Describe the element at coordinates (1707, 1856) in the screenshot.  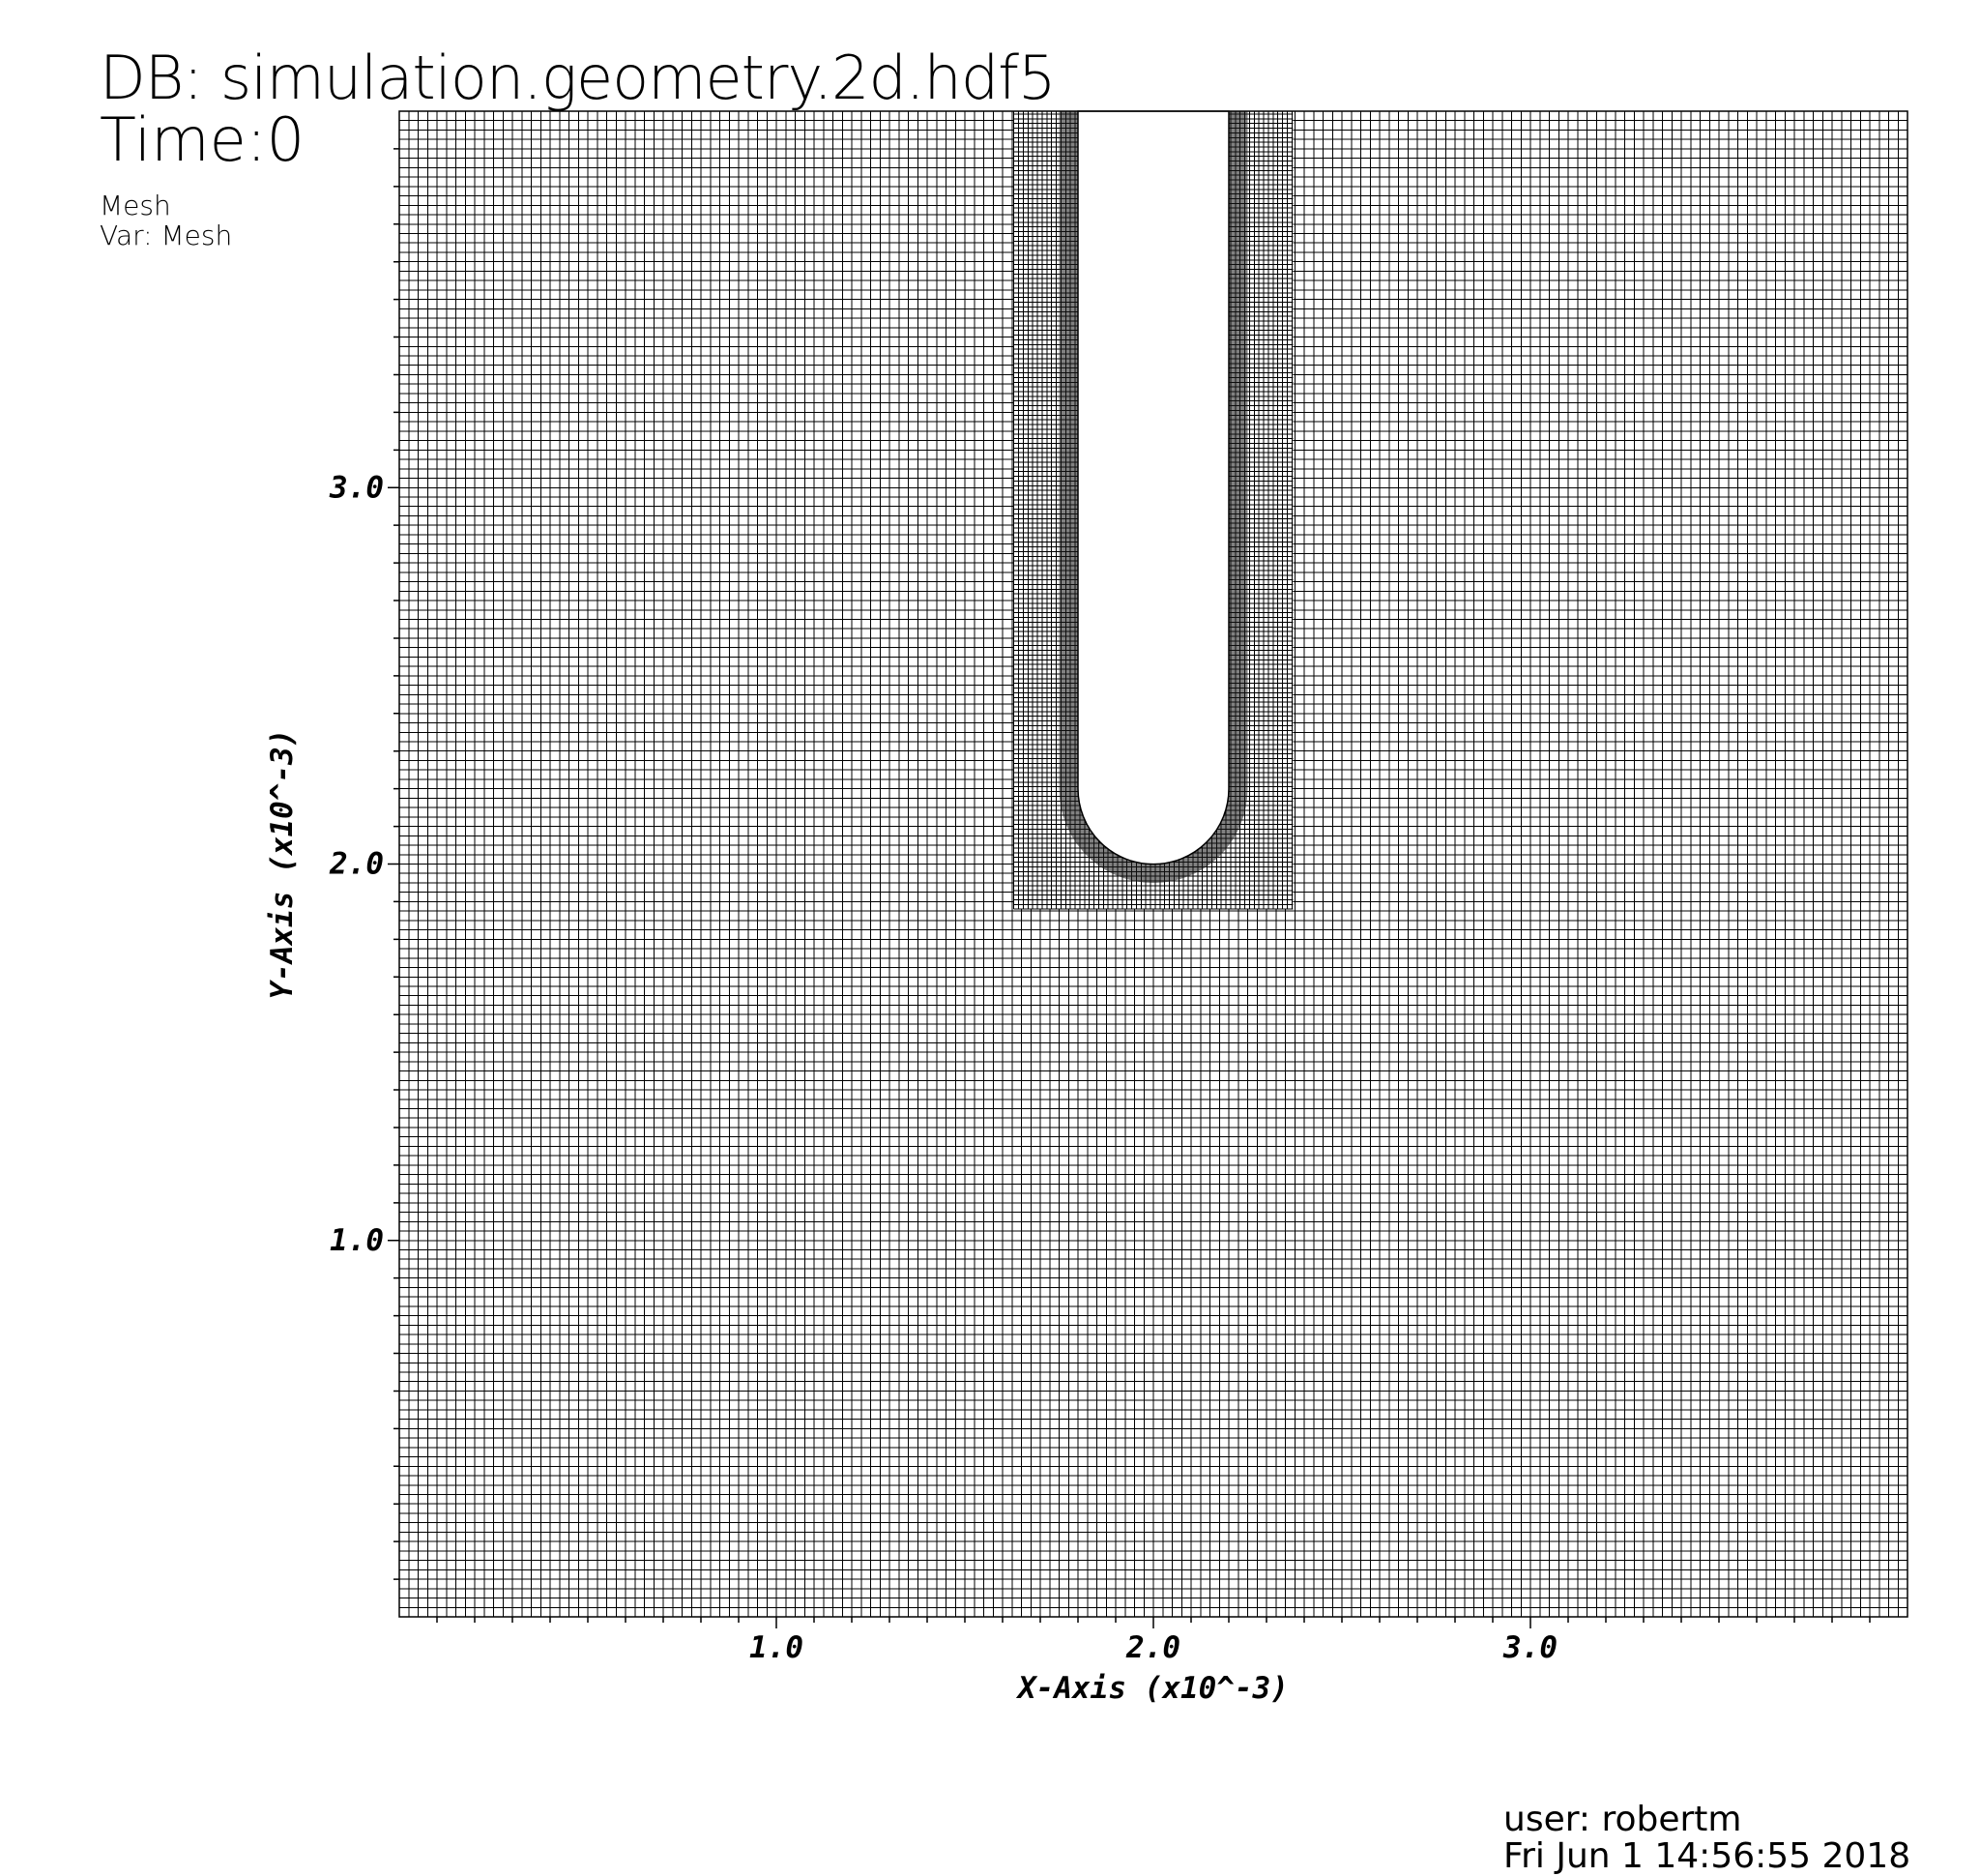
I see `timestamp-label: Fri Jun 1 14:56:55 2018` at that location.